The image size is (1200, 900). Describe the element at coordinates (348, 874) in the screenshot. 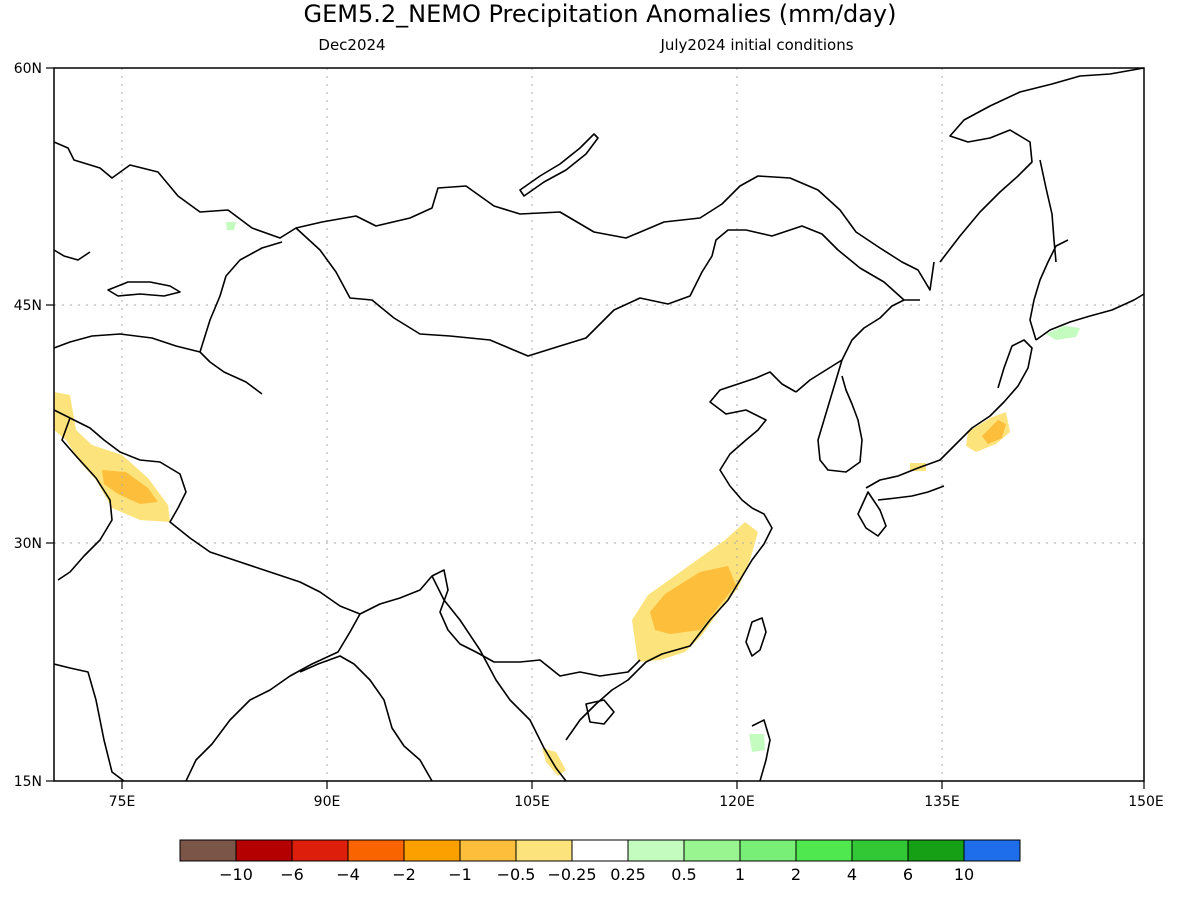

I see `colorbar-label: −4` at that location.